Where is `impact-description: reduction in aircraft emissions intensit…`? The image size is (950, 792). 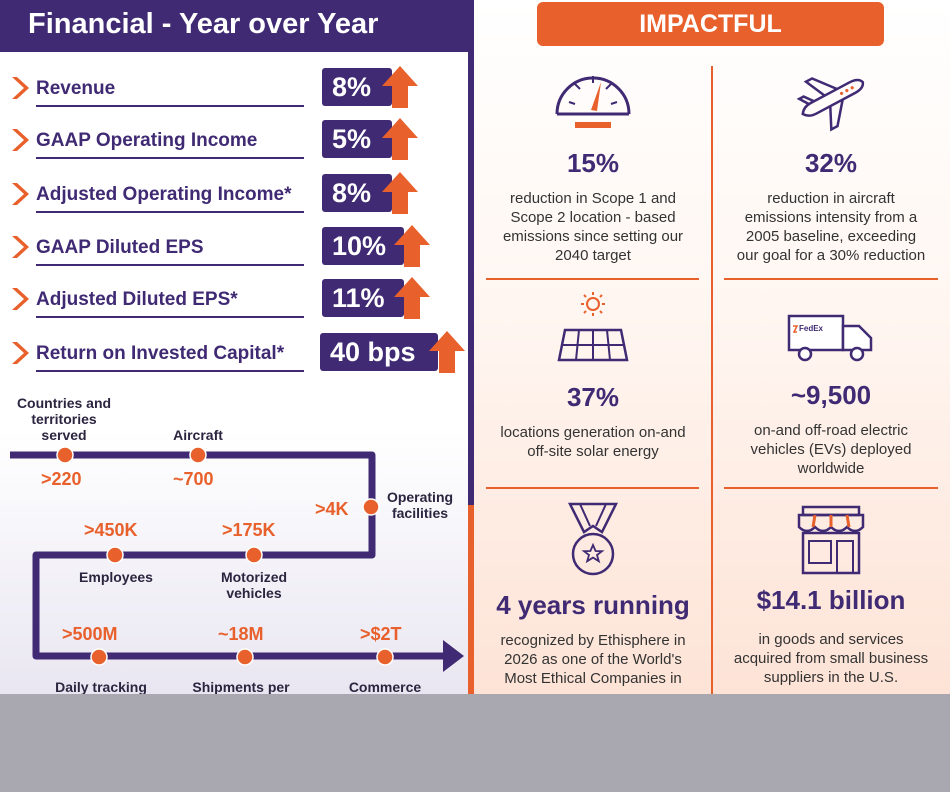
impact-description: reduction in aircraft emissions intensit… is located at coordinates (831, 227).